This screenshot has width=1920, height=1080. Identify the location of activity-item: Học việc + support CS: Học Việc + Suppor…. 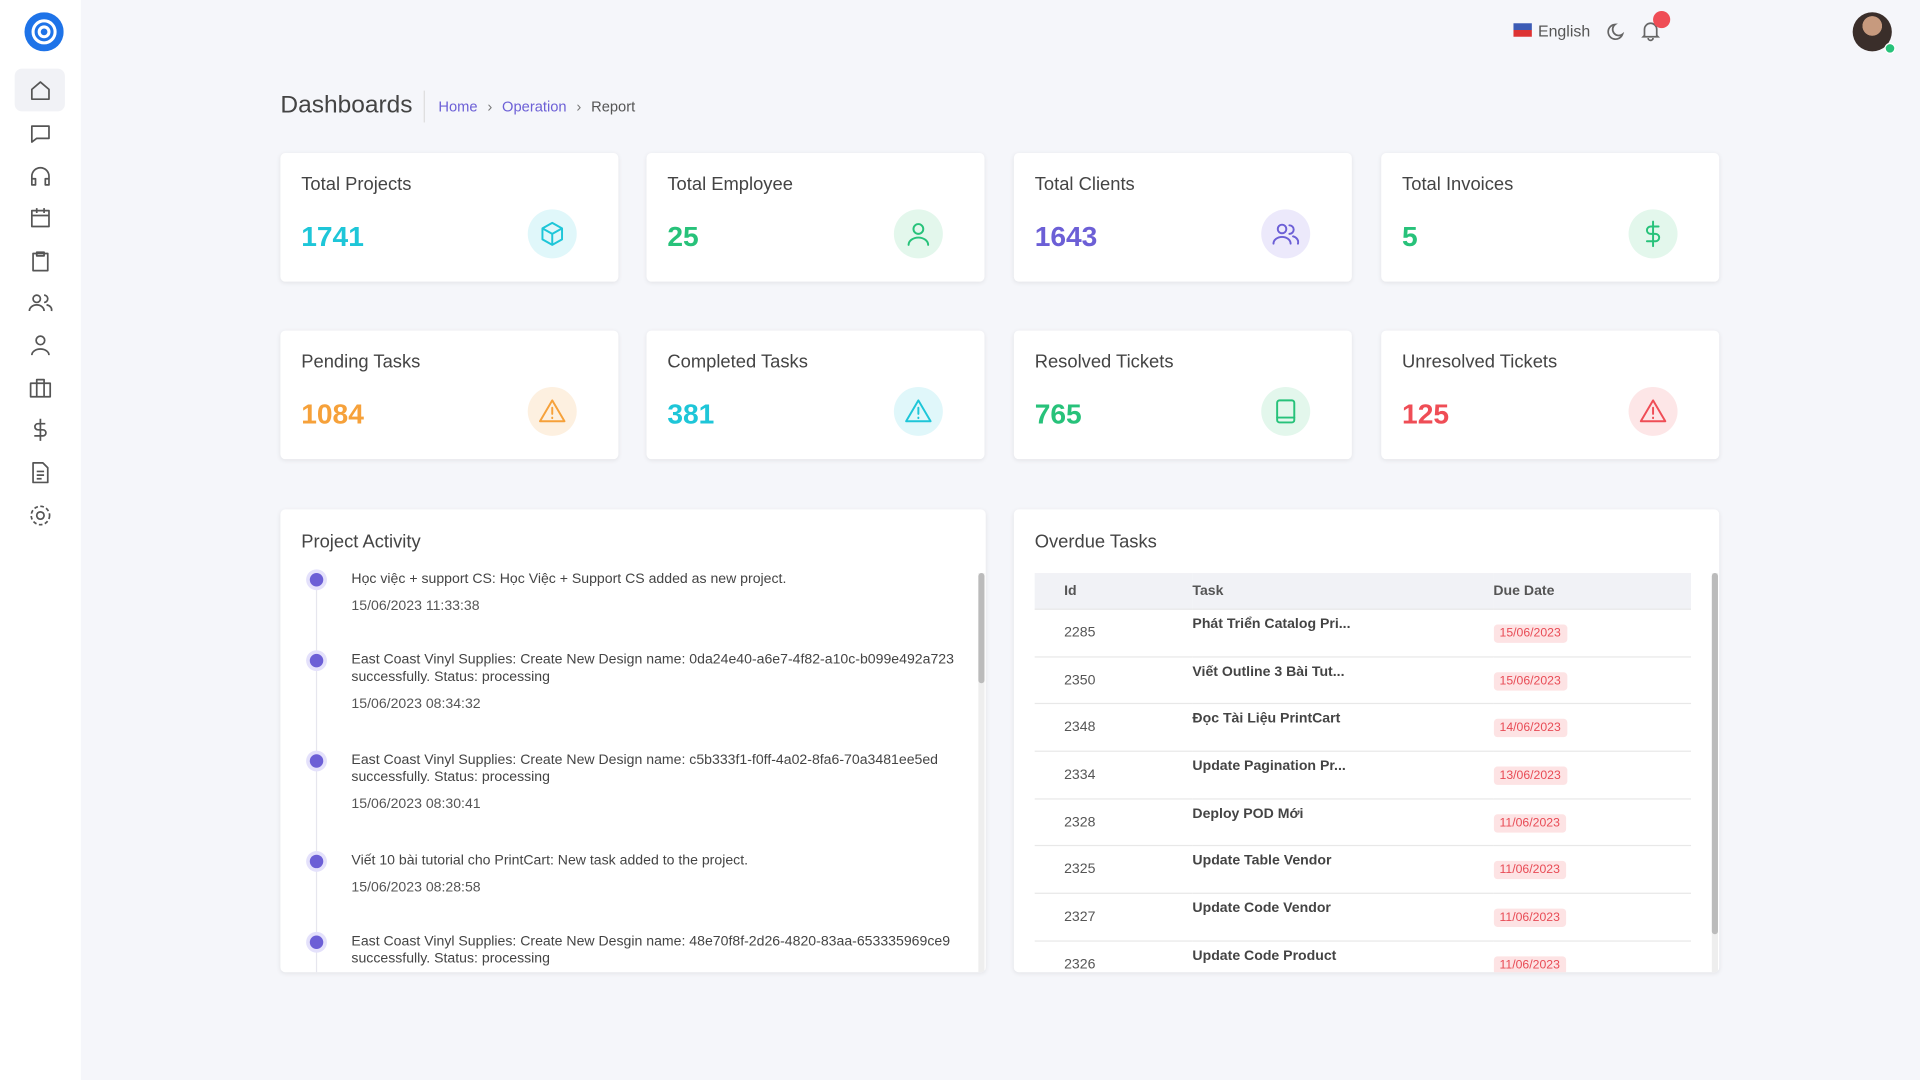
(654, 593).